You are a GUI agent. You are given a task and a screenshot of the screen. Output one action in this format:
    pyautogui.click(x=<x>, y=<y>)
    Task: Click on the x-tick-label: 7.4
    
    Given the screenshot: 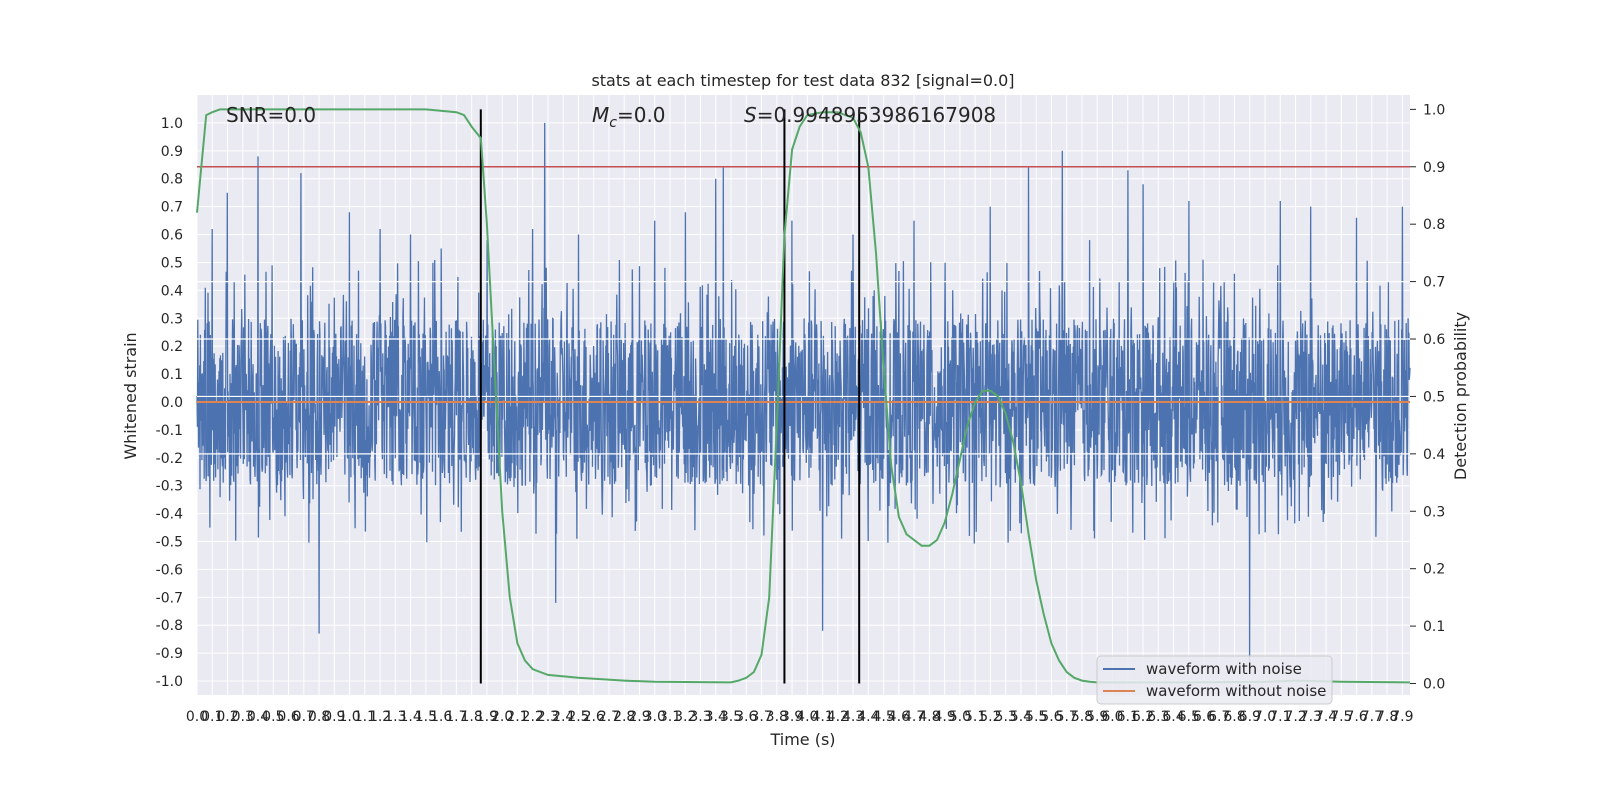 What is the action you would take?
    pyautogui.click(x=1326, y=717)
    